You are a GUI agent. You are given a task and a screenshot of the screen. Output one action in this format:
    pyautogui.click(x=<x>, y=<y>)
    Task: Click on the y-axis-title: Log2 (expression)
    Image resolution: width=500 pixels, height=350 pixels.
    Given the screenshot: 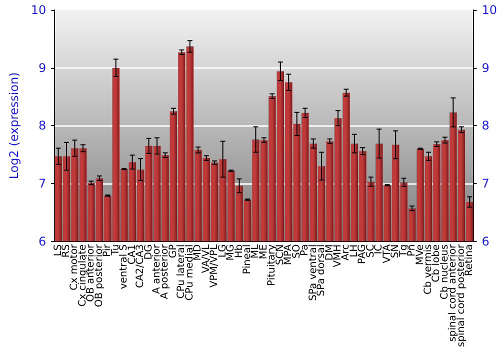 What is the action you would take?
    pyautogui.click(x=14, y=126)
    